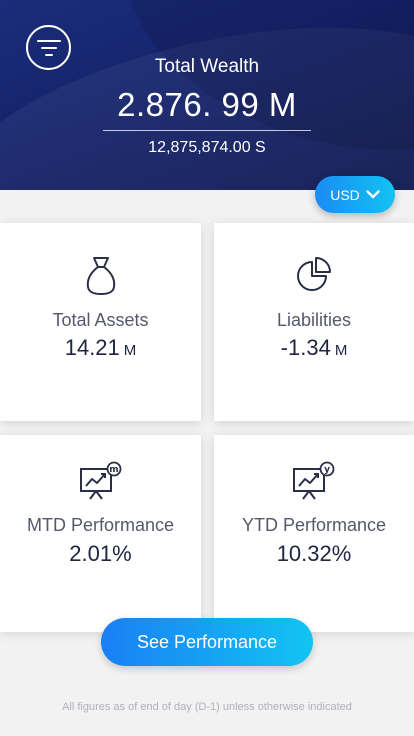 The height and width of the screenshot is (736, 414). I want to click on see-performance-label: See Performance, so click(207, 641).